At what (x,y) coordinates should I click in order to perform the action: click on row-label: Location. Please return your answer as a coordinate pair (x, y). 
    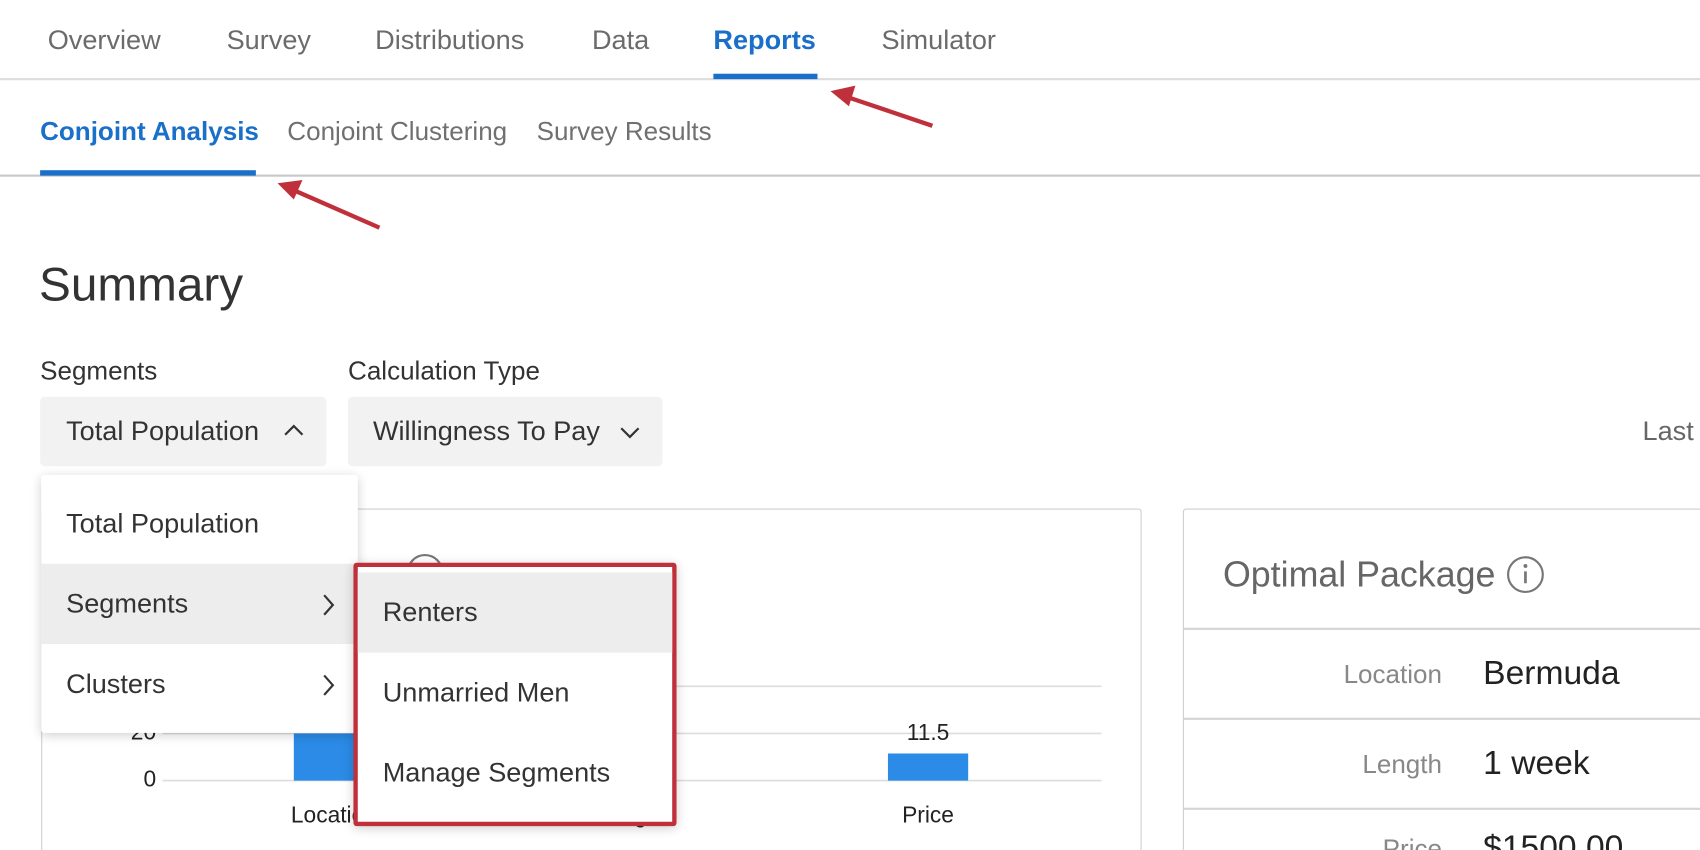
    Looking at the image, I should click on (1392, 675).